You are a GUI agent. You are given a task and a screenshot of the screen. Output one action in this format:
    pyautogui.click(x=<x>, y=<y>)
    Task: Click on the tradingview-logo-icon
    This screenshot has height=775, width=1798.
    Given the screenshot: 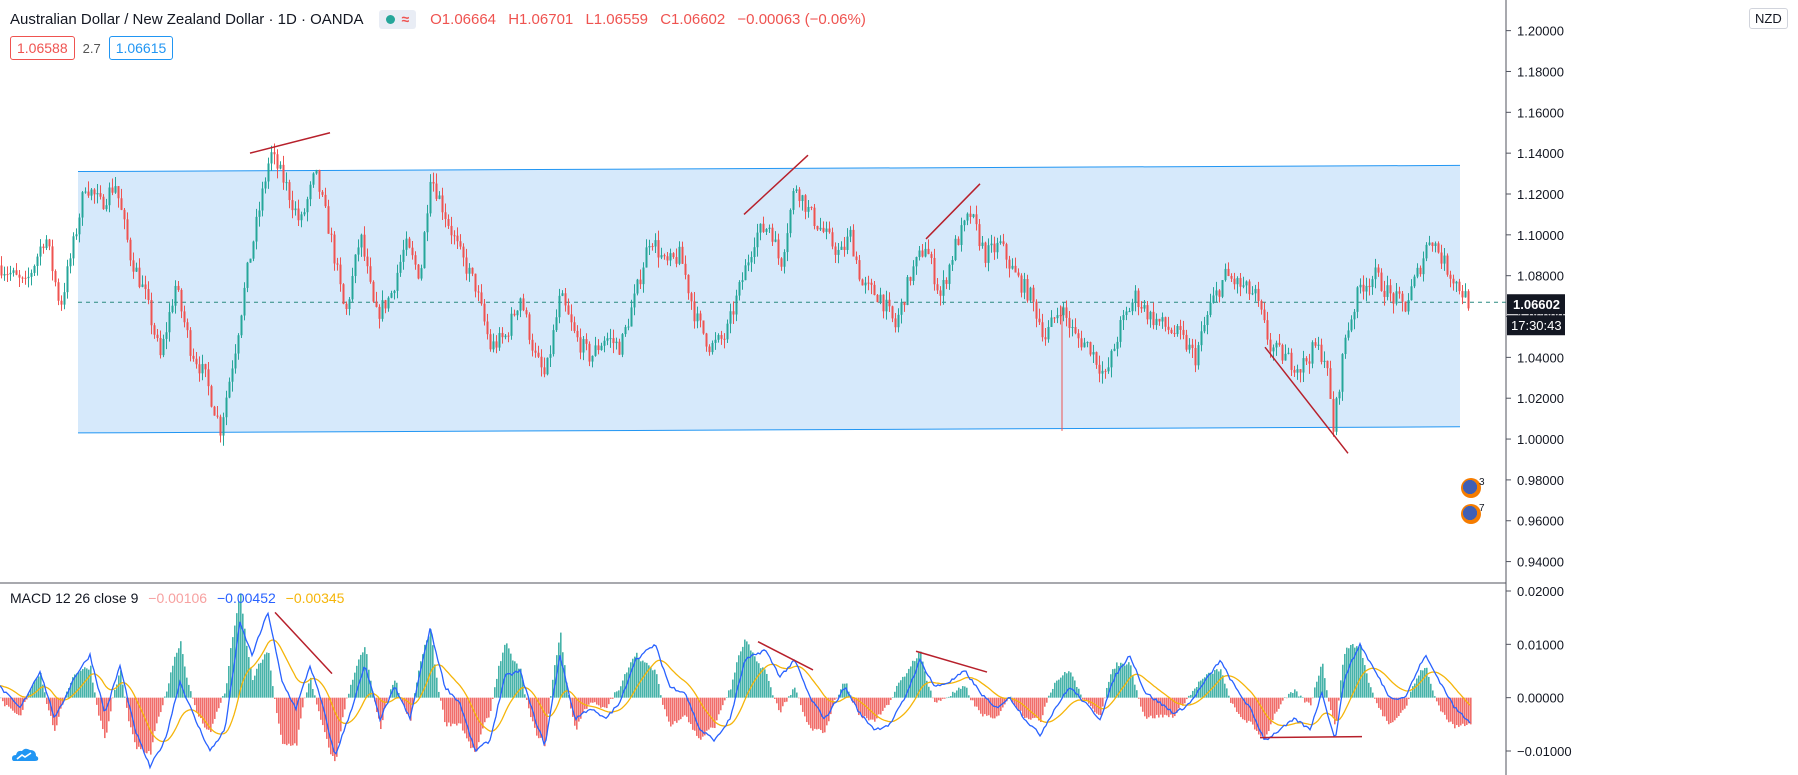 What is the action you would take?
    pyautogui.click(x=25, y=755)
    